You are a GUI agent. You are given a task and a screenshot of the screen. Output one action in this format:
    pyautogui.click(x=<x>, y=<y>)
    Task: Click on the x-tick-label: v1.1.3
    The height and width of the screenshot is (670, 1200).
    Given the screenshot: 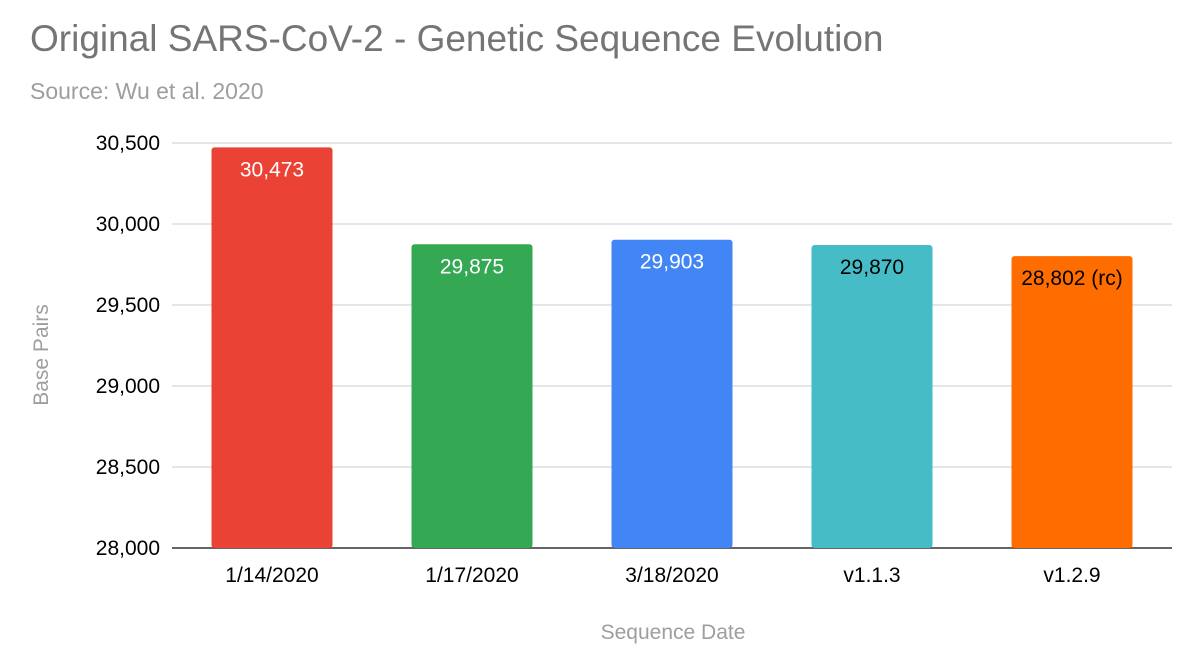 What is the action you would take?
    pyautogui.click(x=871, y=575)
    